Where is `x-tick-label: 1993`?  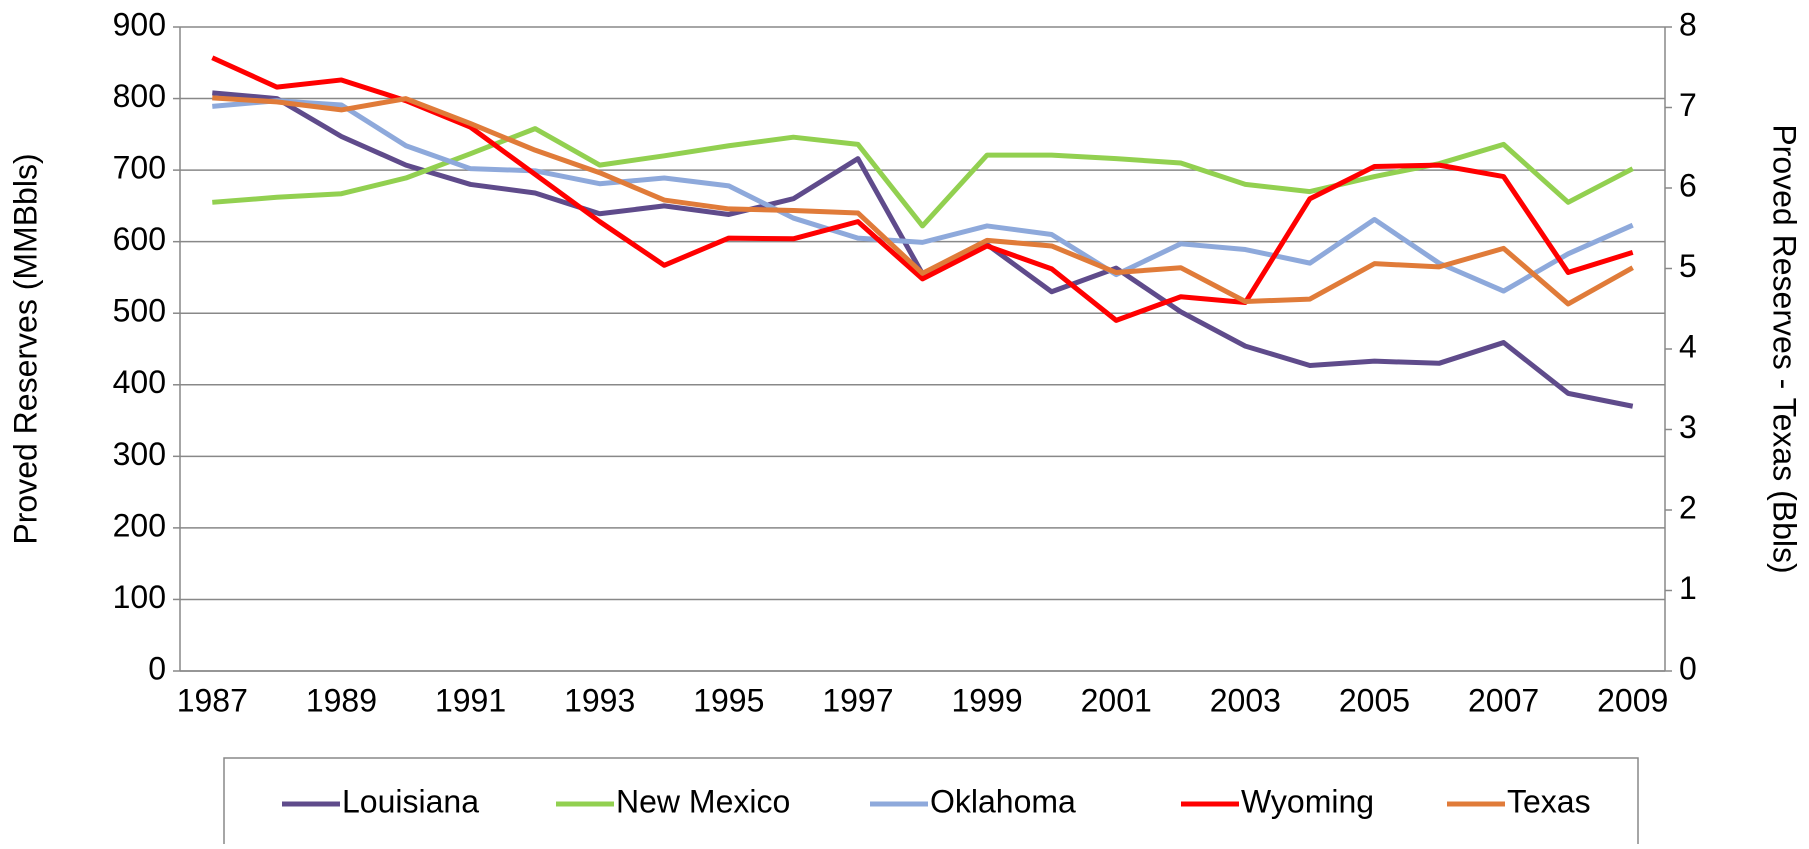
x-tick-label: 1993 is located at coordinates (599, 700).